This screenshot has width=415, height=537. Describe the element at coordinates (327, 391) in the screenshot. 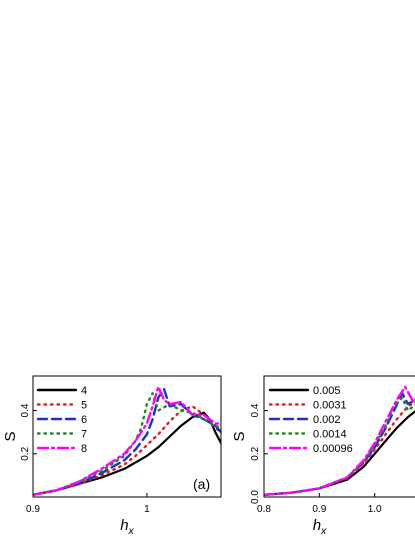

I see `legend-label-1: 0.005` at that location.